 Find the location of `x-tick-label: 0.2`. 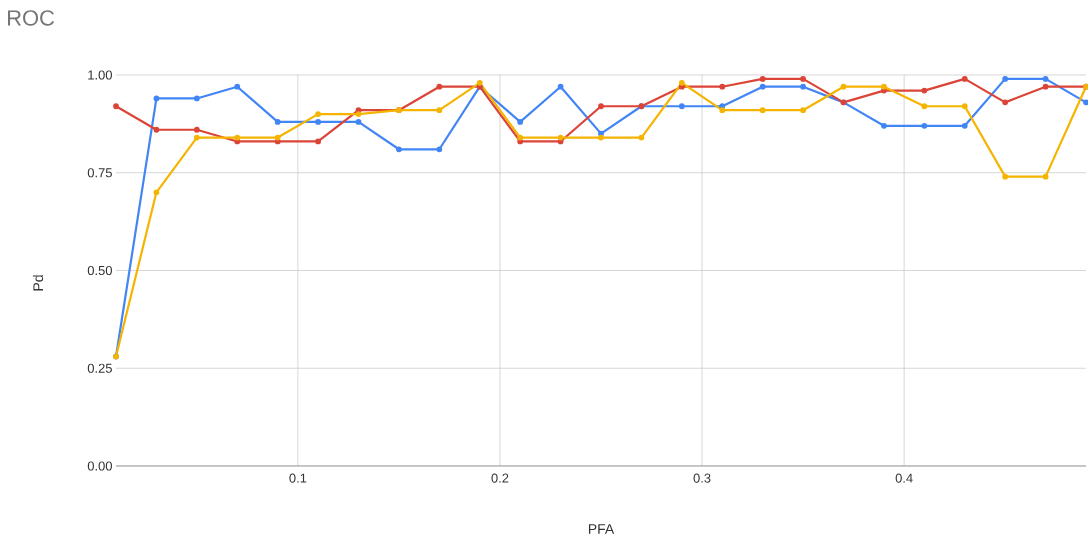

x-tick-label: 0.2 is located at coordinates (500, 478).